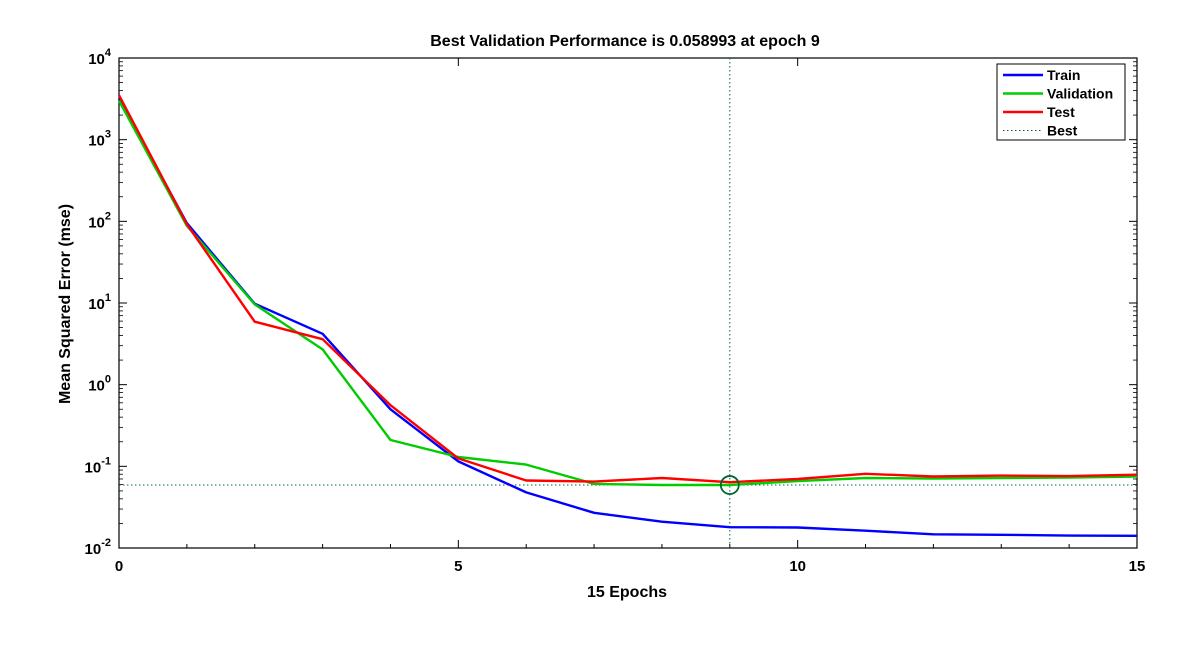  I want to click on y-tick-label: 10², so click(99, 220).